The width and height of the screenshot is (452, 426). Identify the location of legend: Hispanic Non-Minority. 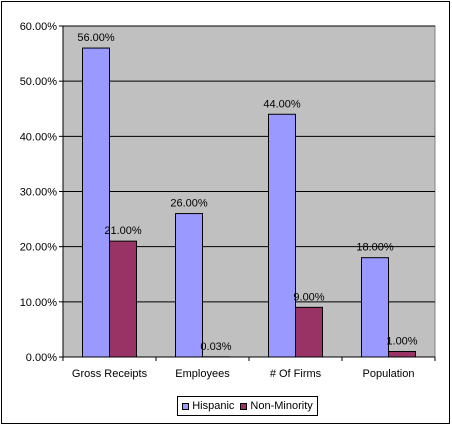
(247, 406).